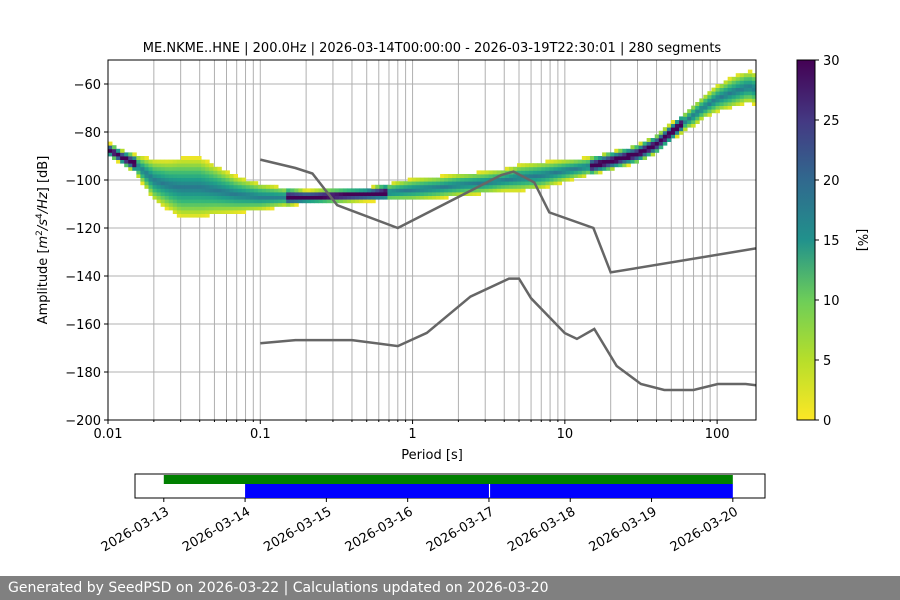  Describe the element at coordinates (704, 529) in the screenshot. I see `timeline-tick-label: 2026-03-20` at that location.